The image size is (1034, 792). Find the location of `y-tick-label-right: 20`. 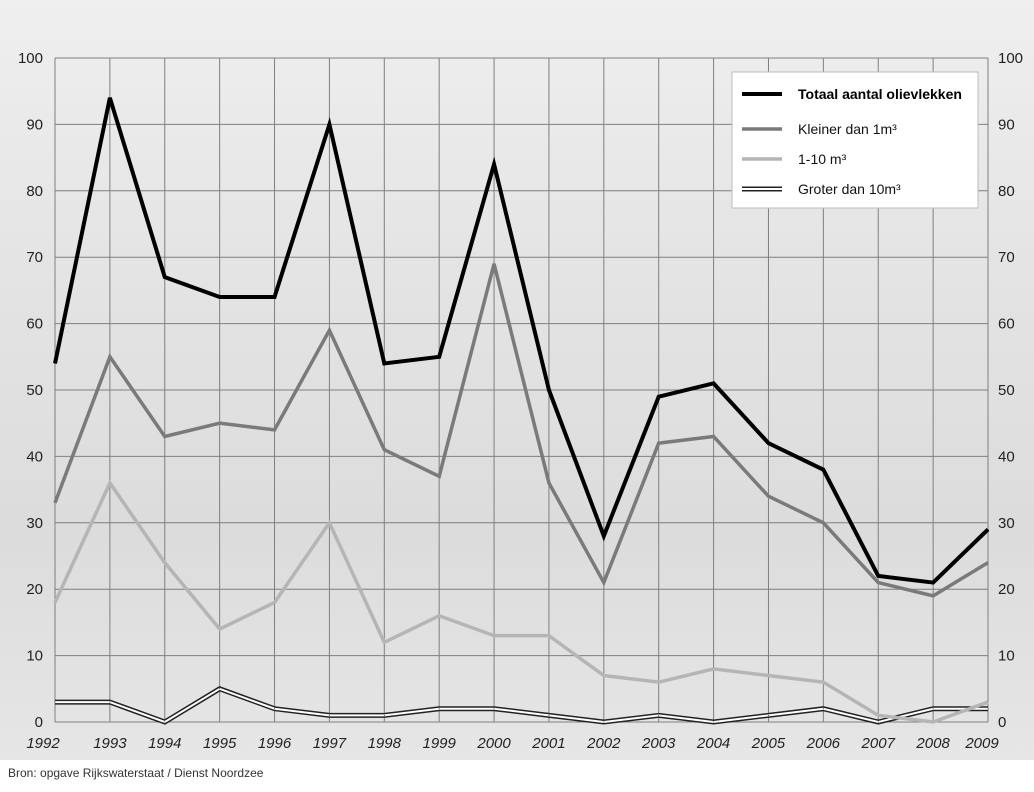

y-tick-label-right: 20 is located at coordinates (1006, 589).